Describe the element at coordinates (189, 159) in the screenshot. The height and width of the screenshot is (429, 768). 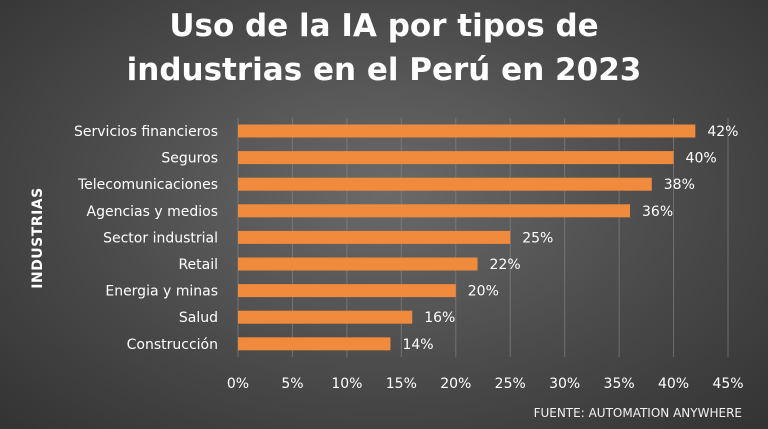
I see `category-label: Seguros` at that location.